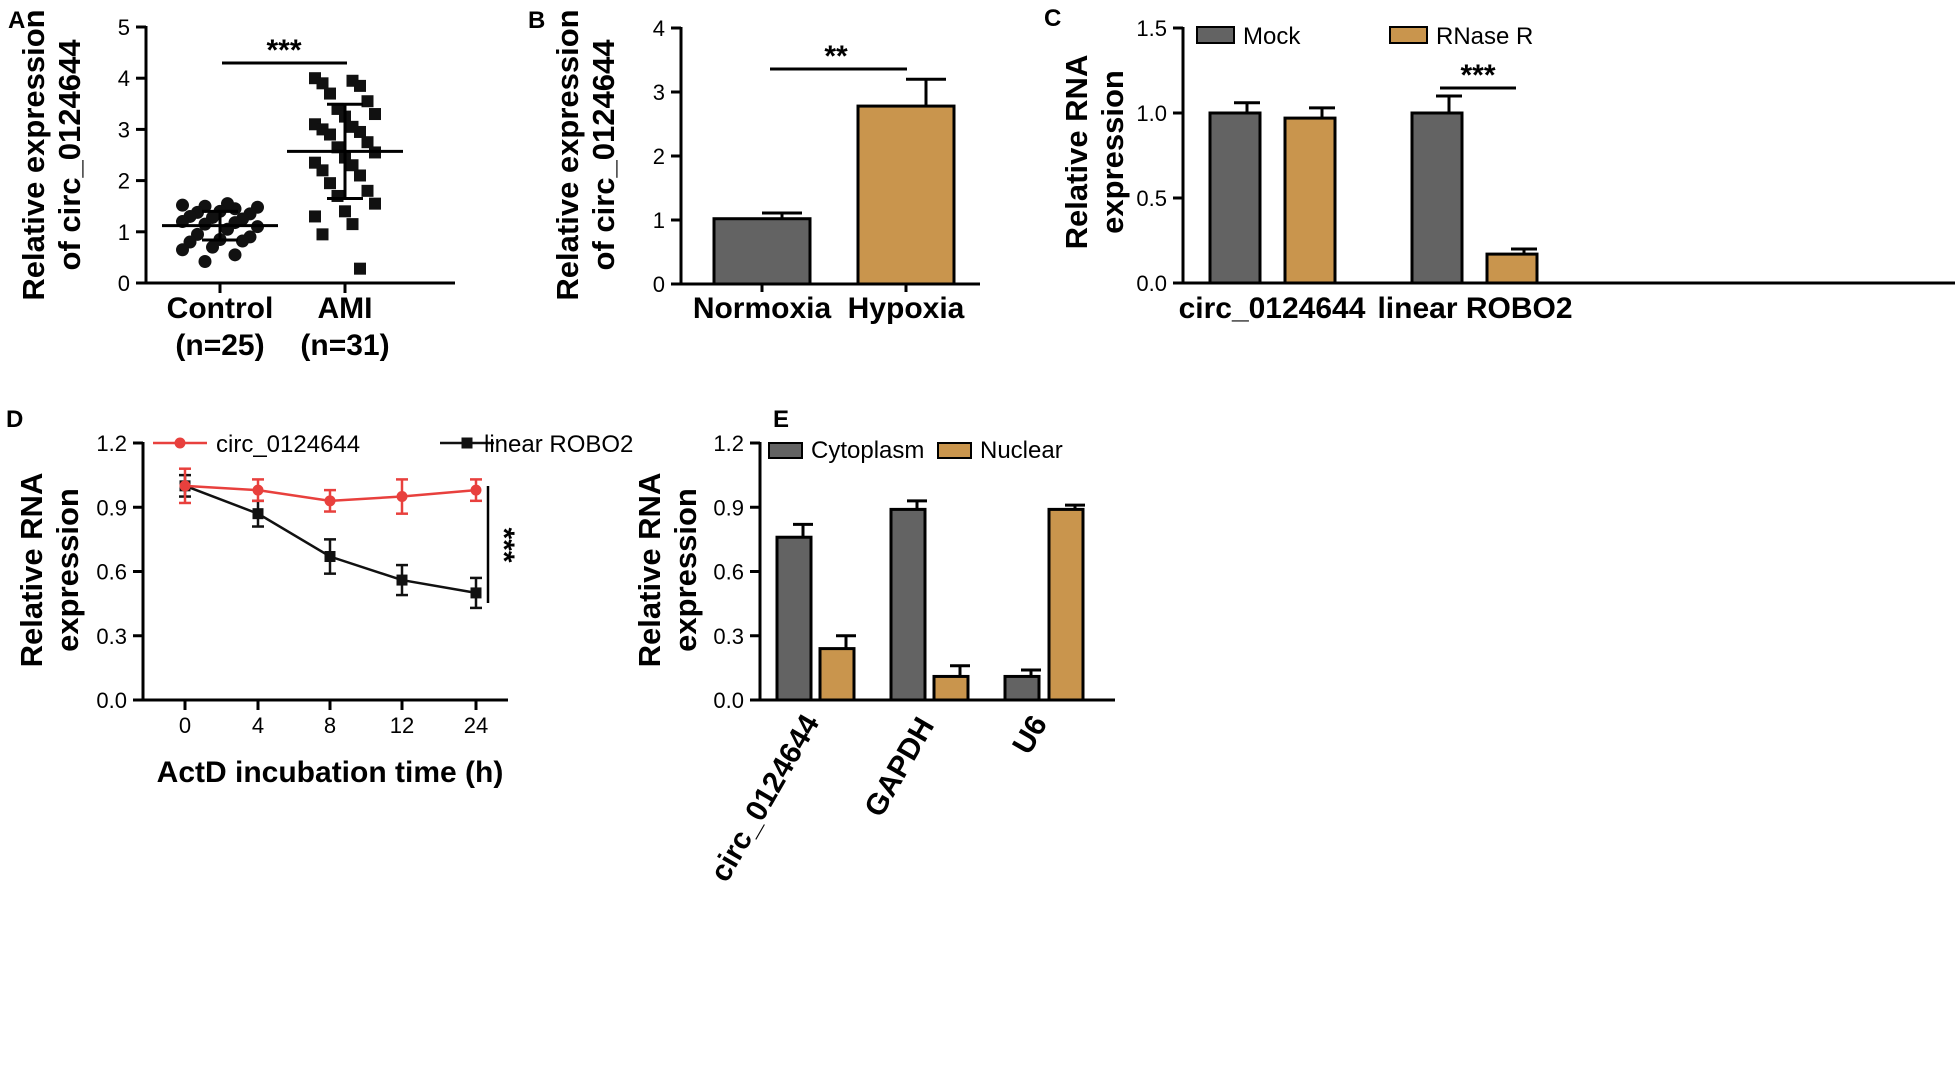 The width and height of the screenshot is (1955, 1065). Describe the element at coordinates (1151, 28) in the screenshot. I see `y-tick-label: 1.5` at that location.